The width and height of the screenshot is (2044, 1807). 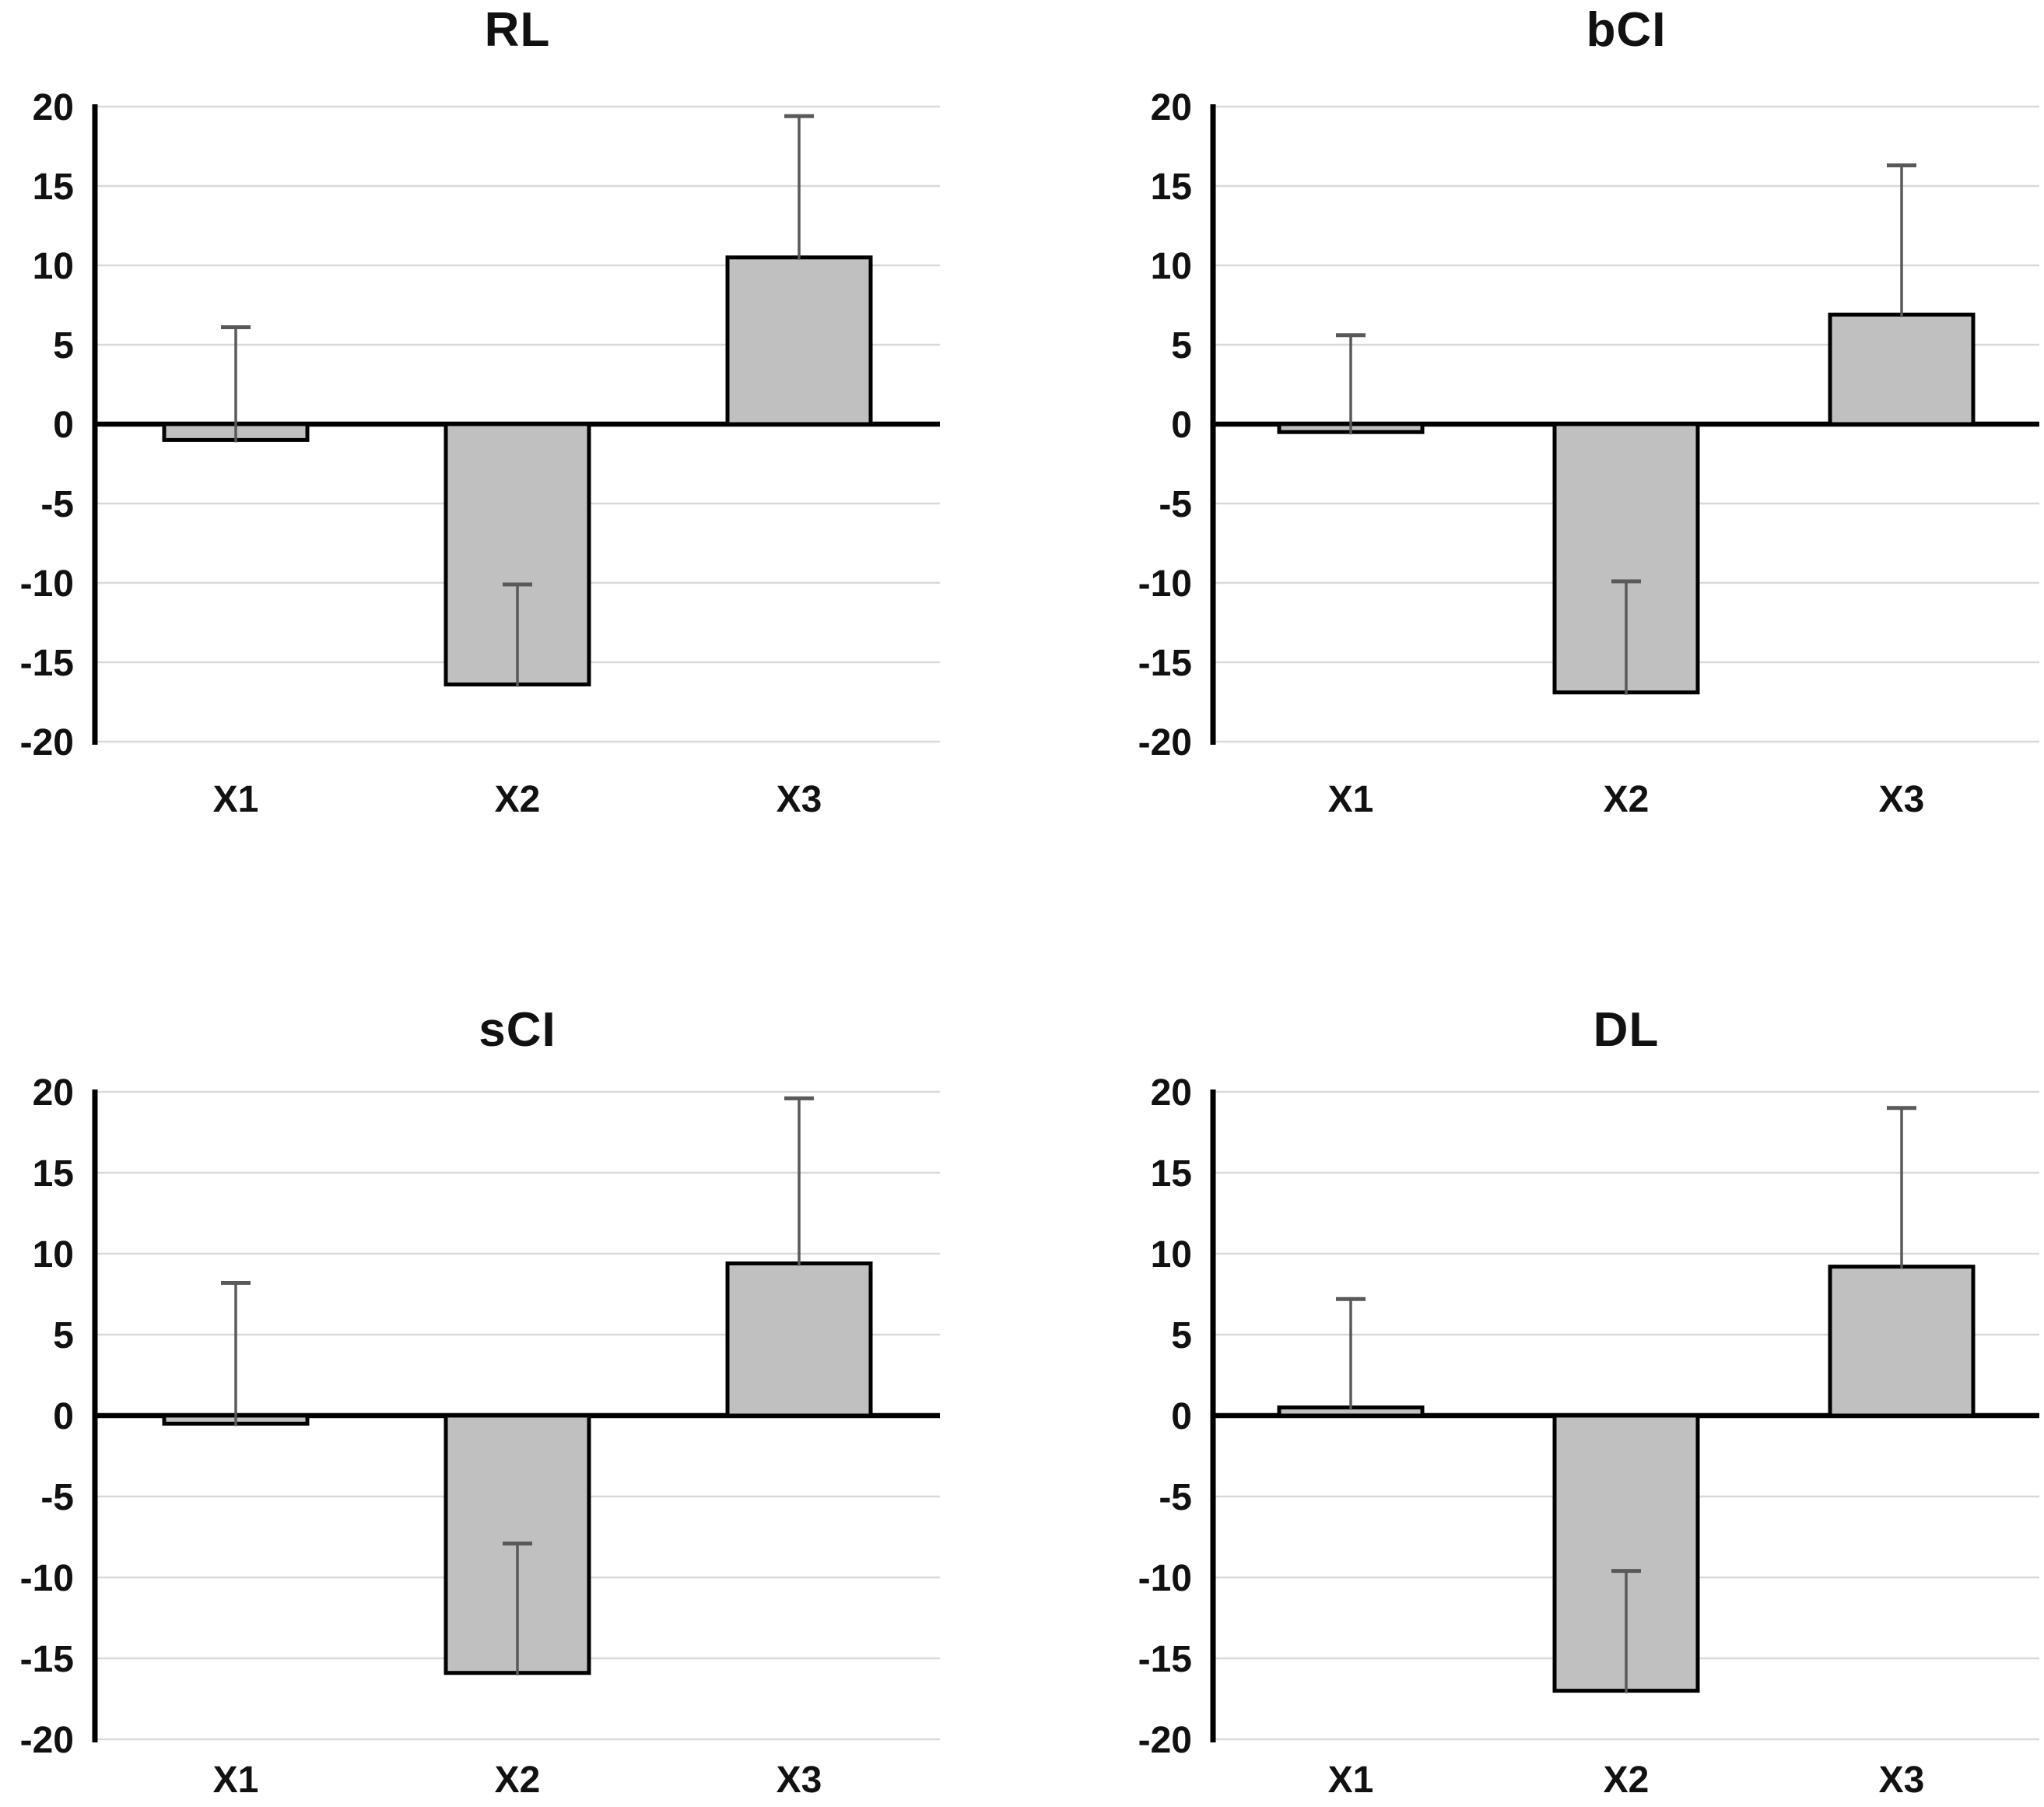 I want to click on chart-title-bci: bCI, so click(x=1627, y=30).